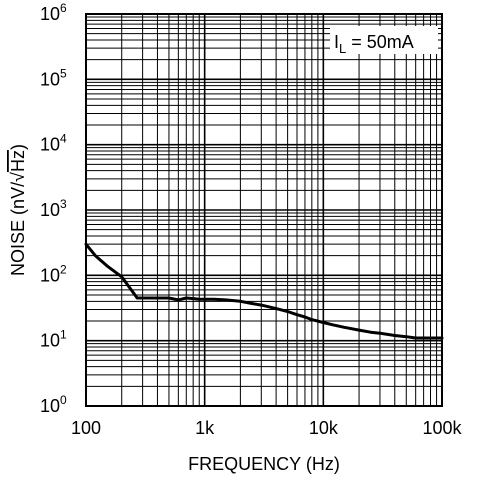 This screenshot has height=480, width=480. I want to click on y-tick-label: 10⁶, so click(53, 12).